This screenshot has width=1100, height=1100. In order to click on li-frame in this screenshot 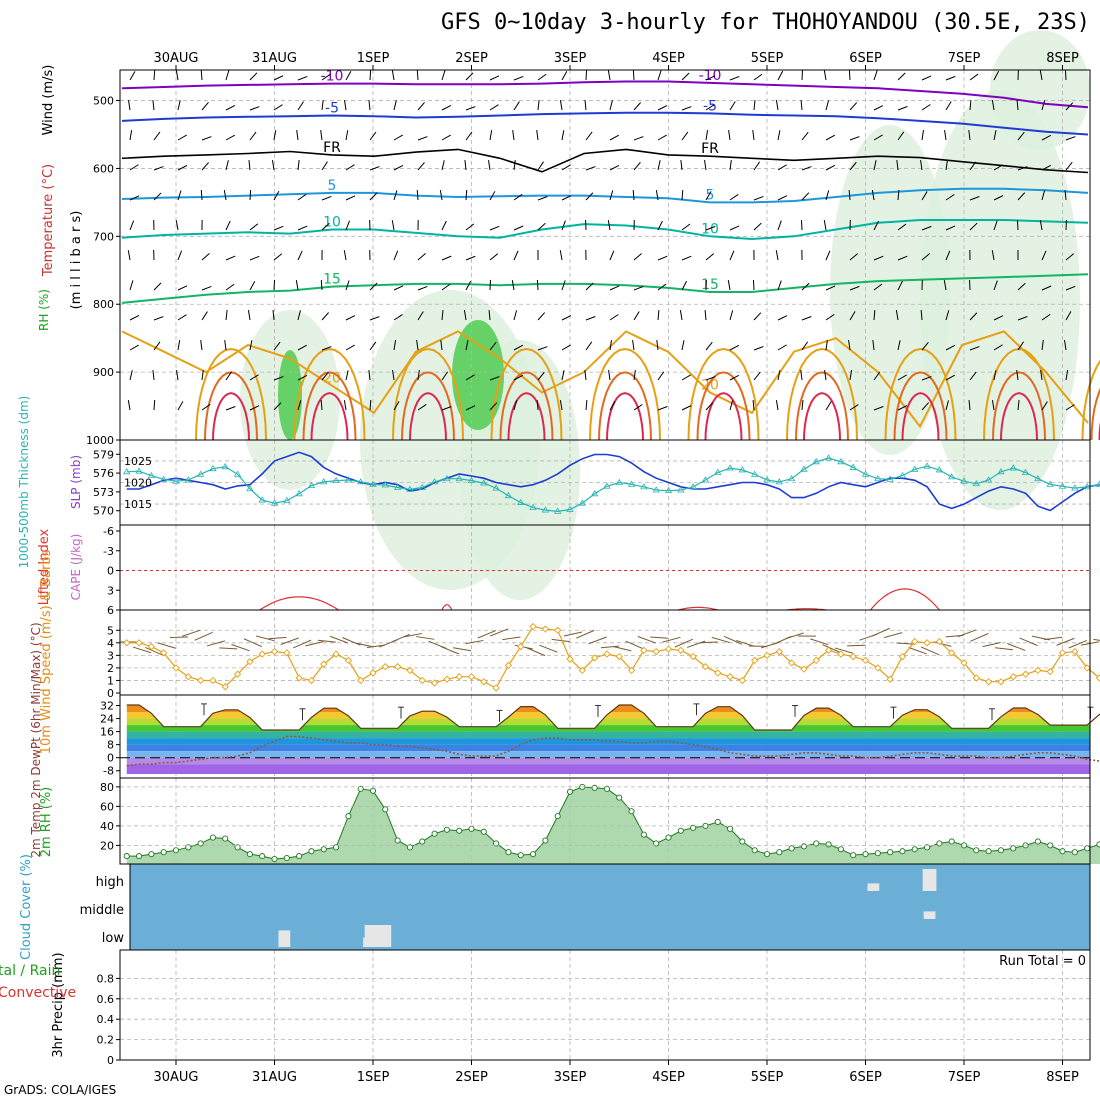, I will do `click(605, 567)`.